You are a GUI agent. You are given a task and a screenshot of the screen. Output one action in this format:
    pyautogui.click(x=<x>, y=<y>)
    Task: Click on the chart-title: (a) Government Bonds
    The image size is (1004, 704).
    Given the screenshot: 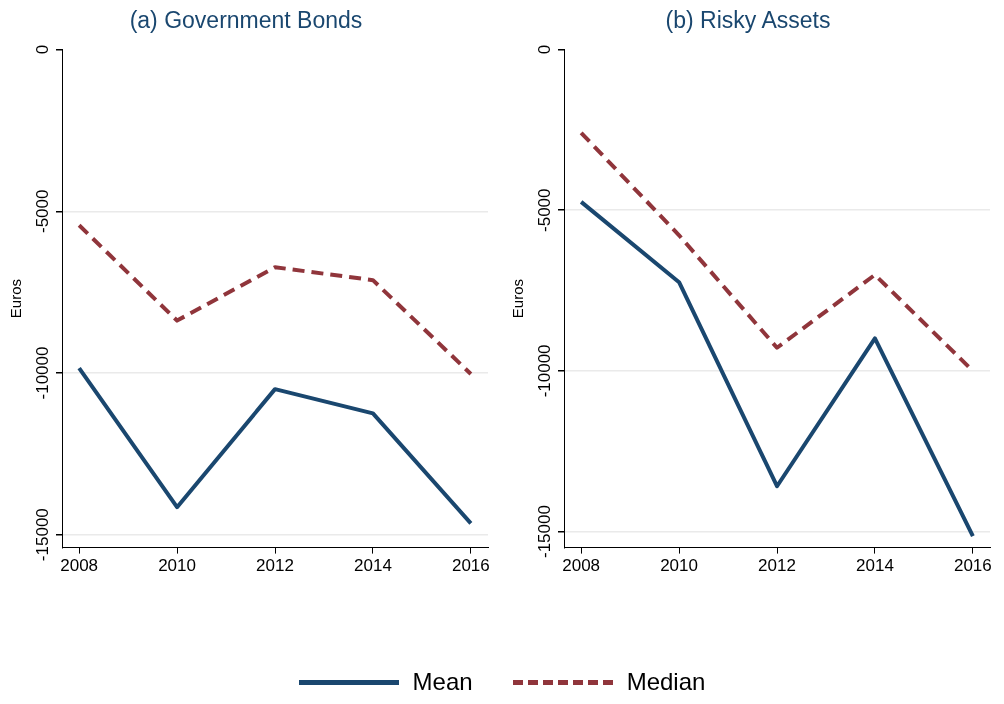 What is the action you would take?
    pyautogui.click(x=246, y=20)
    